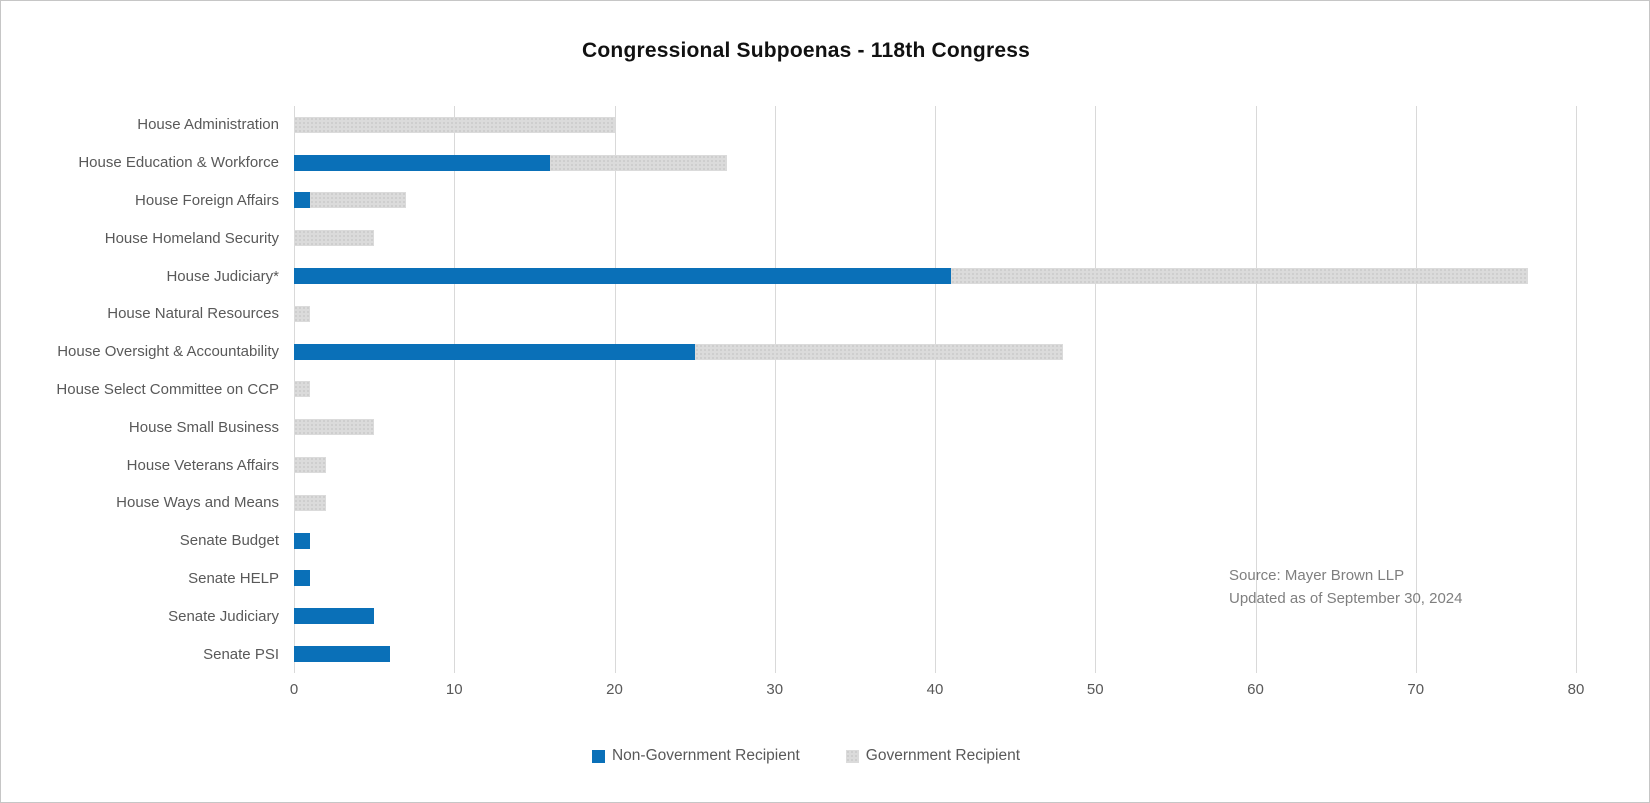 This screenshot has height=803, width=1650. Describe the element at coordinates (168, 352) in the screenshot. I see `category-label: House Oversight & Accountability` at that location.